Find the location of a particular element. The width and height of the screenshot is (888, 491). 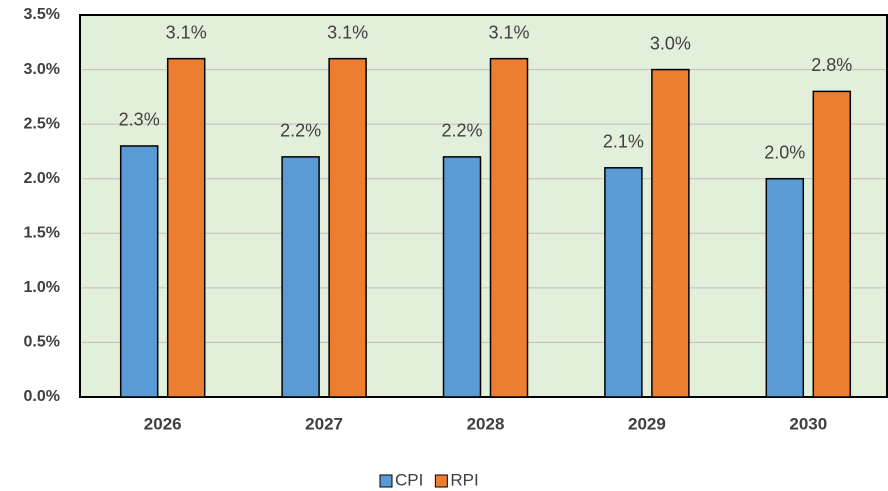

value-label: 2.1% is located at coordinates (623, 142).